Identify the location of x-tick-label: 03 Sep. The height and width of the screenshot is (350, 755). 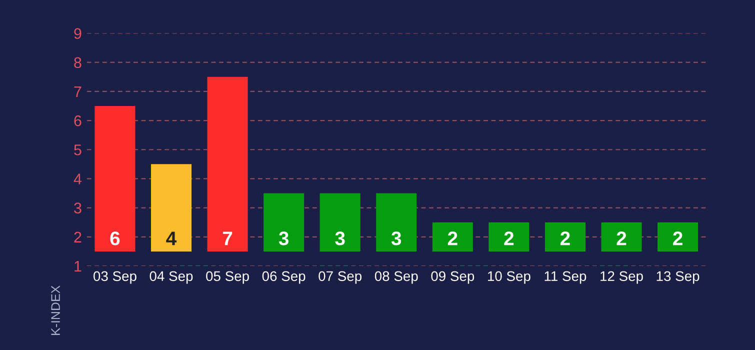
(115, 277).